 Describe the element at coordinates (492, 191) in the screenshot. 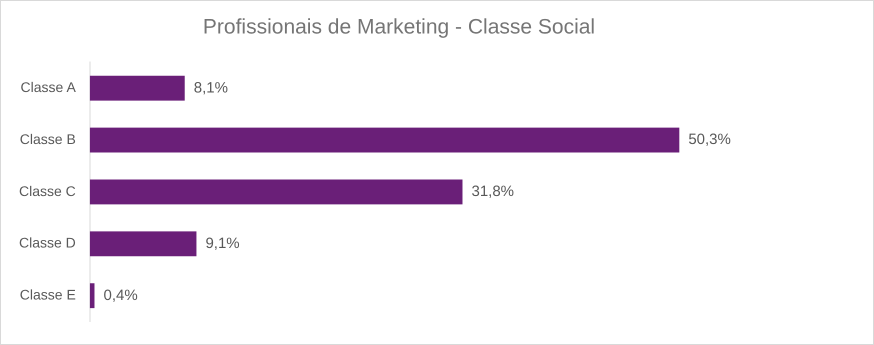

I see `data-label: 31,8%` at that location.